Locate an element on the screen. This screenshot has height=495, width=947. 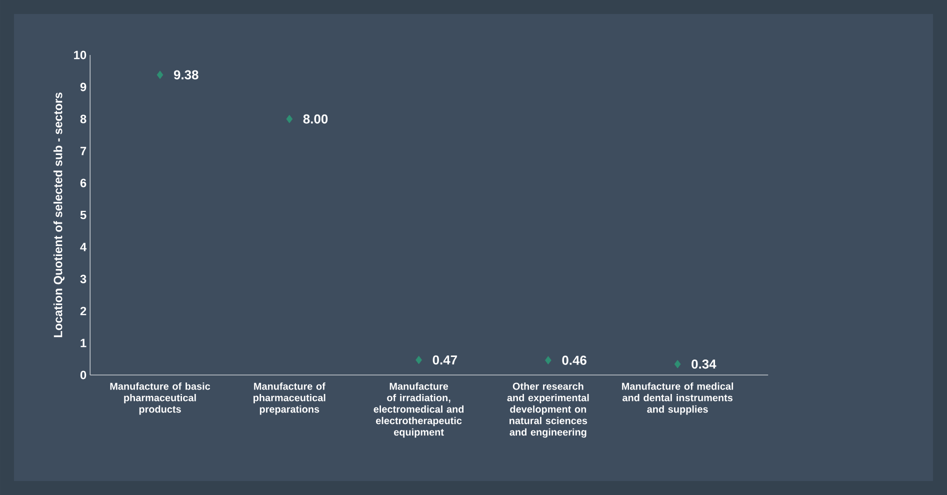
x-tick-label: Manufacture of medical and dental instruments and supplies is located at coordinates (678, 398).